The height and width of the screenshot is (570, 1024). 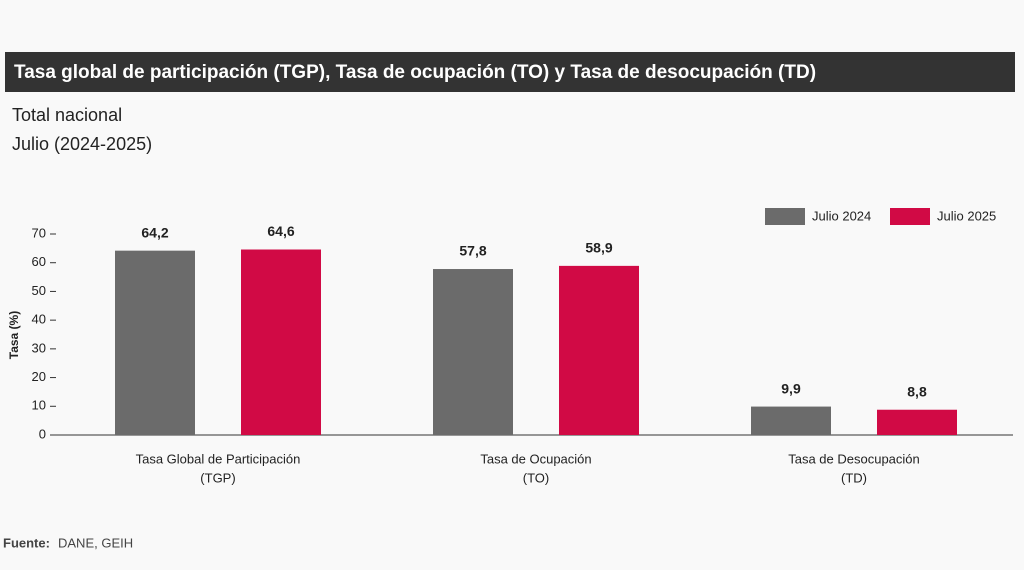 I want to click on x-tick-label: Tasa de Ocupación, so click(x=535, y=458).